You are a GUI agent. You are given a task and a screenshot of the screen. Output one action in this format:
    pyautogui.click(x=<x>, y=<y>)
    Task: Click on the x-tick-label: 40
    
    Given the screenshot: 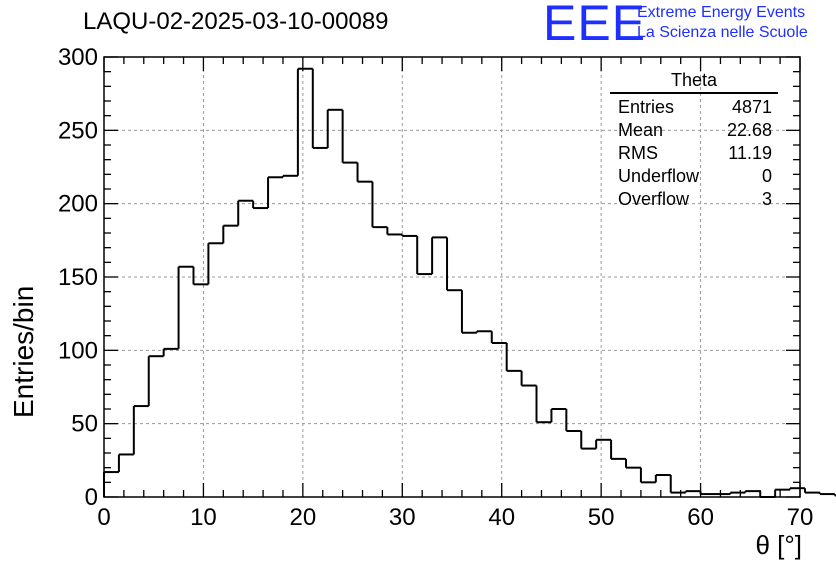 What is the action you would take?
    pyautogui.click(x=501, y=517)
    